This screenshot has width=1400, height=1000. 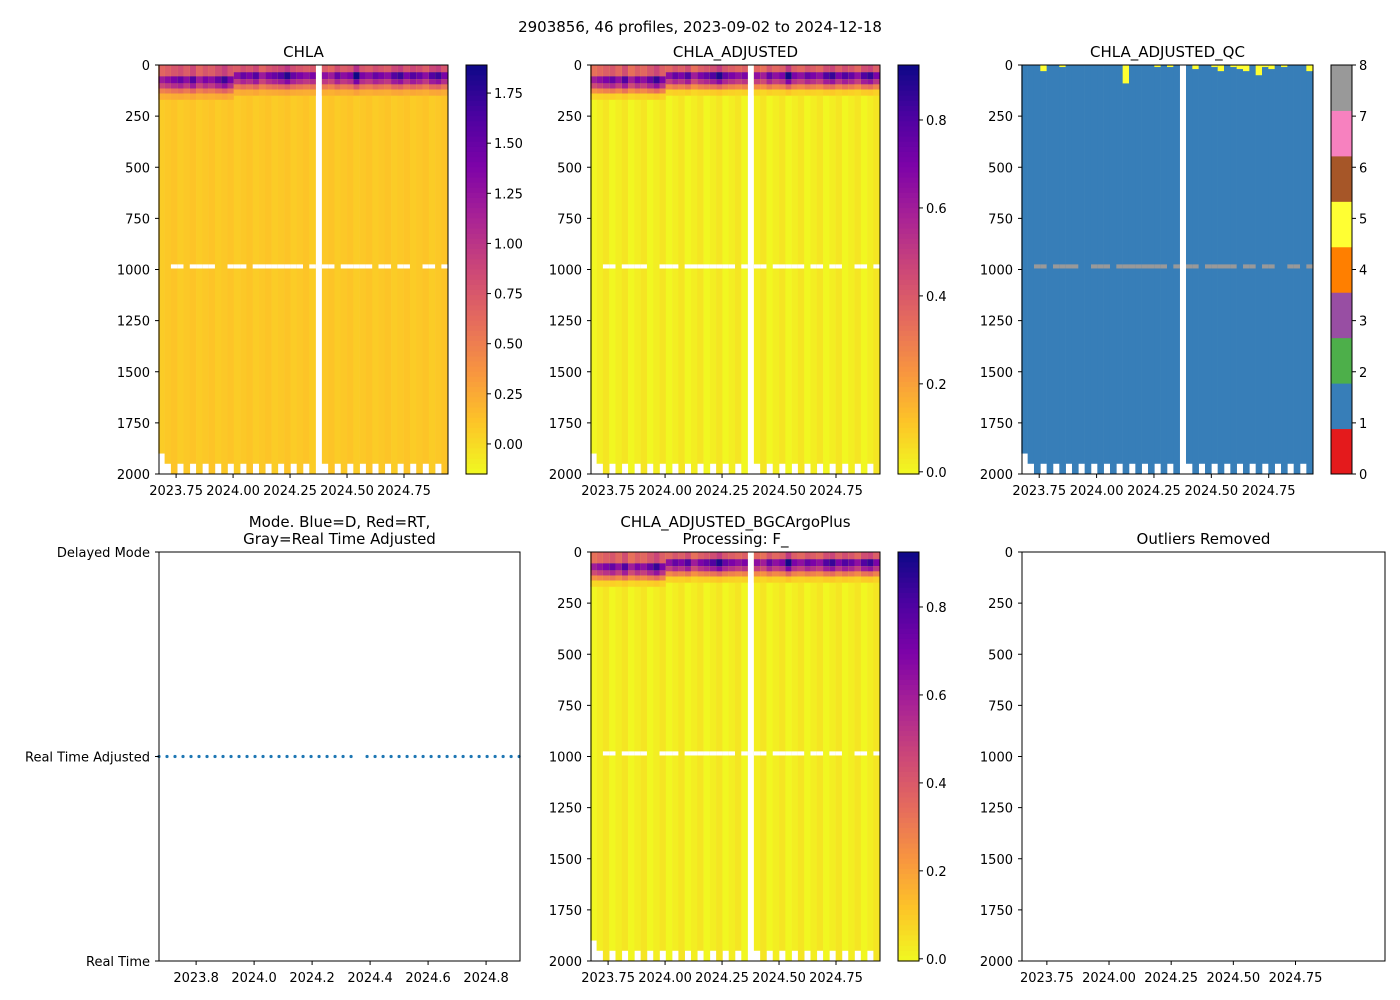 What do you see at coordinates (340, 522) in the screenshot?
I see `subplot-title: Mode. Blue=D, Red=RT,` at bounding box center [340, 522].